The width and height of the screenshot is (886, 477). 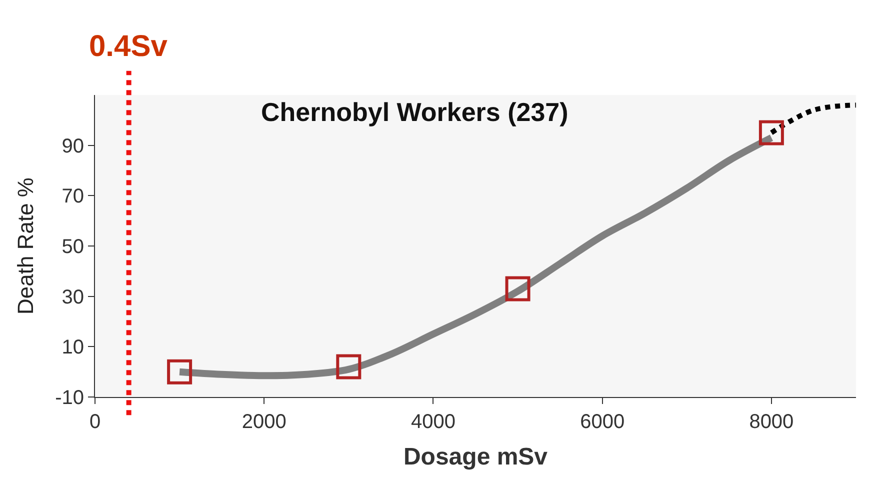 What do you see at coordinates (95, 422) in the screenshot?
I see `x-tick-label: 0` at bounding box center [95, 422].